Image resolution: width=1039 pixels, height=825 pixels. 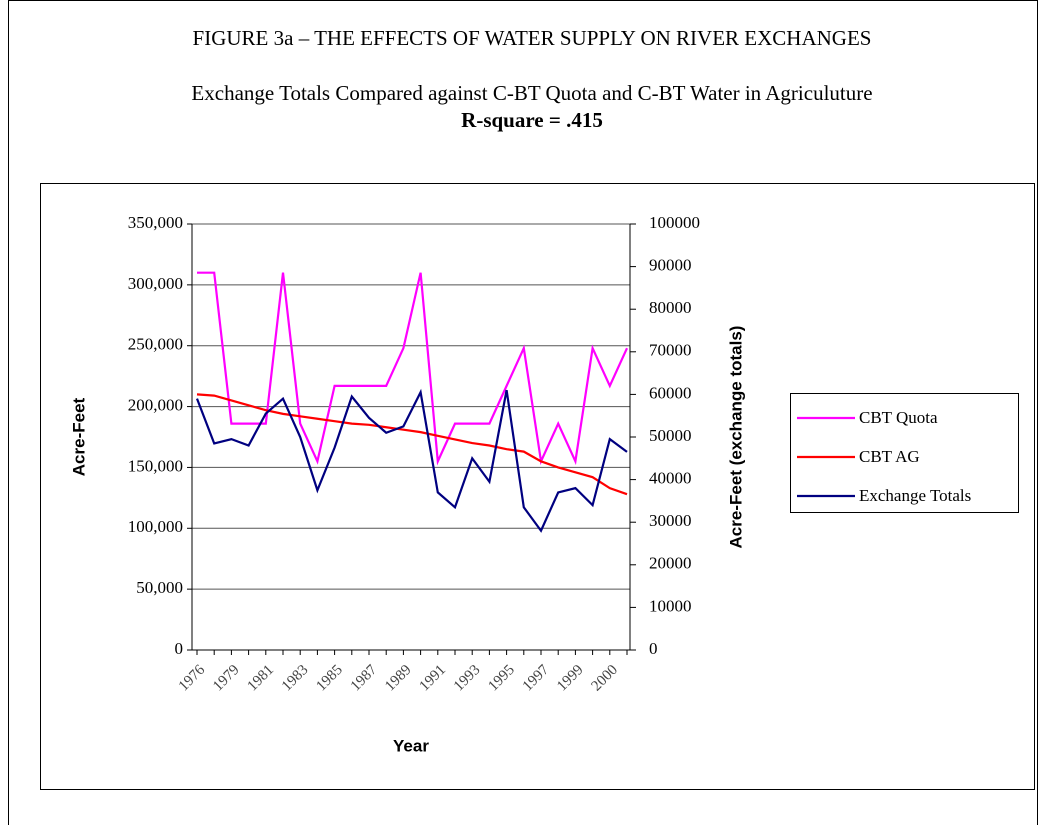 I want to click on legend-label: CBT AG, so click(x=889, y=456).